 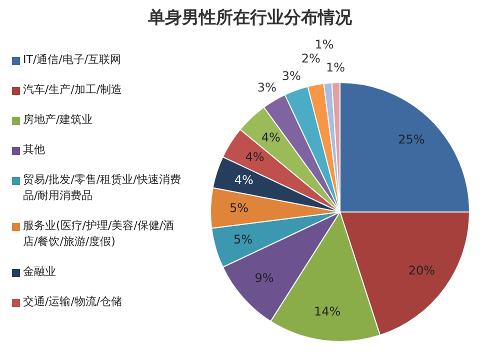 I want to click on legend-label: 其他, so click(x=34, y=150).